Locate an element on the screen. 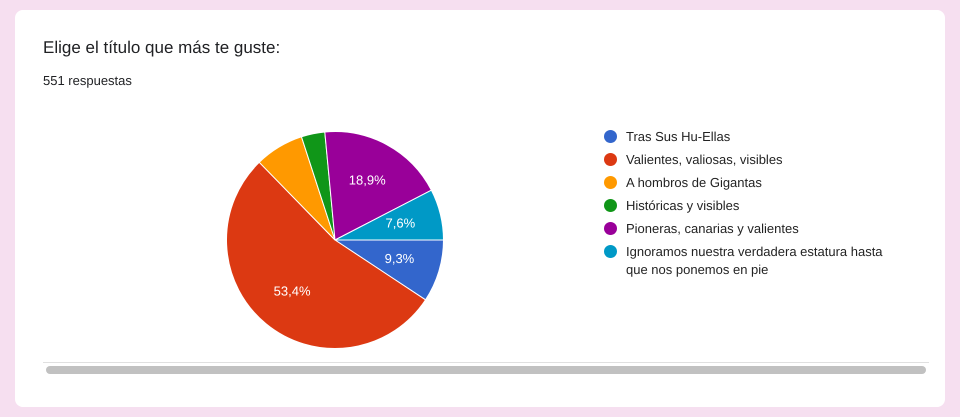  legend-label: Históricas y visibles is located at coordinates (683, 206).